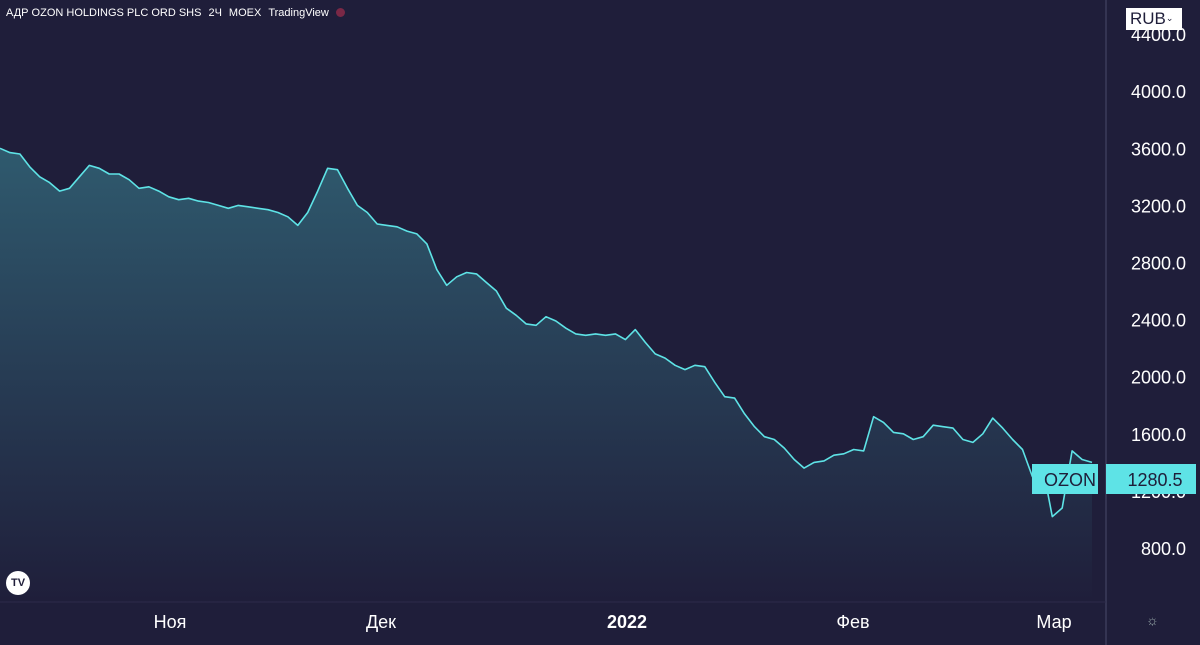  Describe the element at coordinates (1158, 435) in the screenshot. I see `y-tick-label: 1600.0` at that location.